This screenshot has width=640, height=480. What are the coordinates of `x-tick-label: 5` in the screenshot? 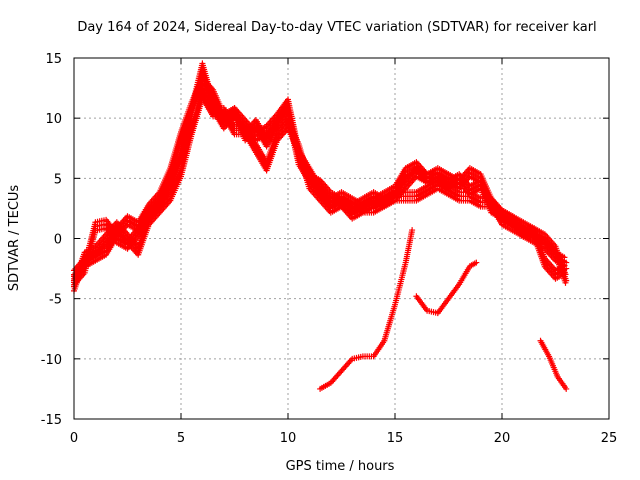 It's located at (181, 438).